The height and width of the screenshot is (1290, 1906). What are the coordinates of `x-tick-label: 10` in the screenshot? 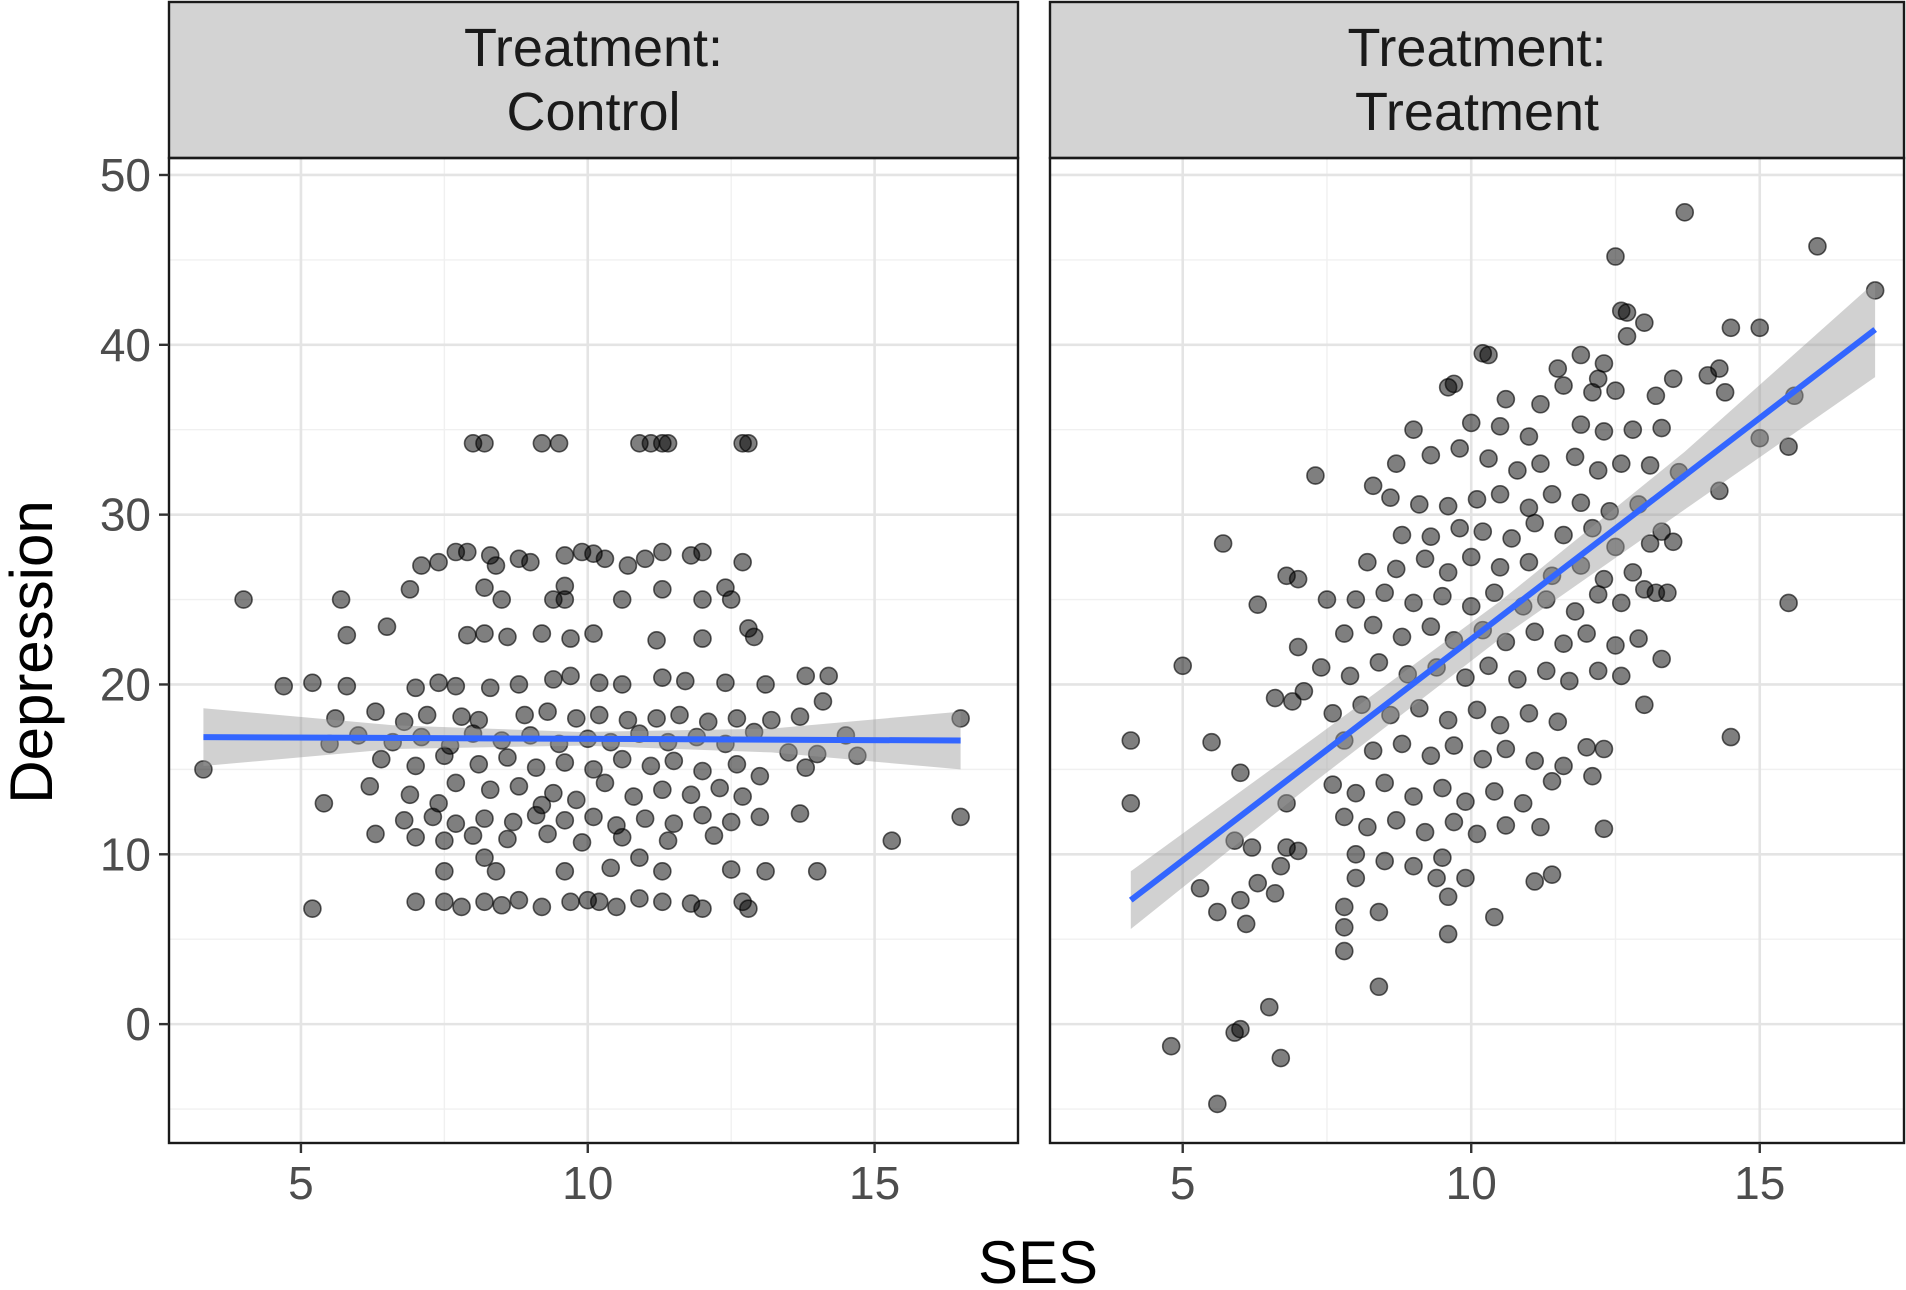 It's located at (587, 1183).